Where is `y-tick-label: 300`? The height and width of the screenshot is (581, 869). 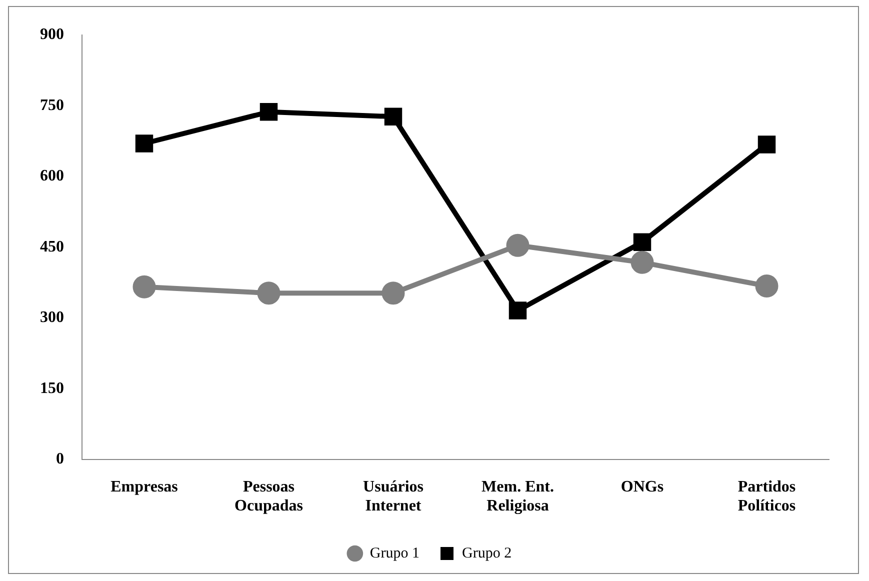
y-tick-label: 300 is located at coordinates (52, 317).